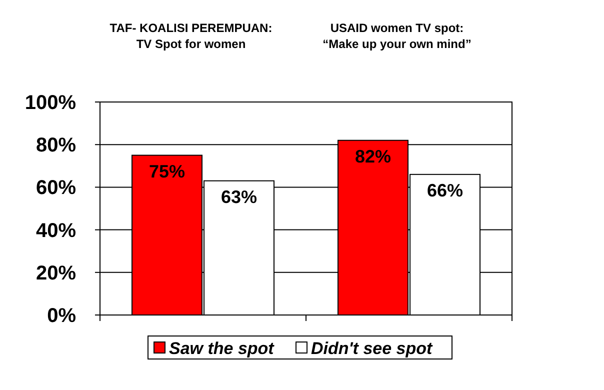 The height and width of the screenshot is (390, 604). I want to click on legend-label: Saw the spot, so click(222, 348).